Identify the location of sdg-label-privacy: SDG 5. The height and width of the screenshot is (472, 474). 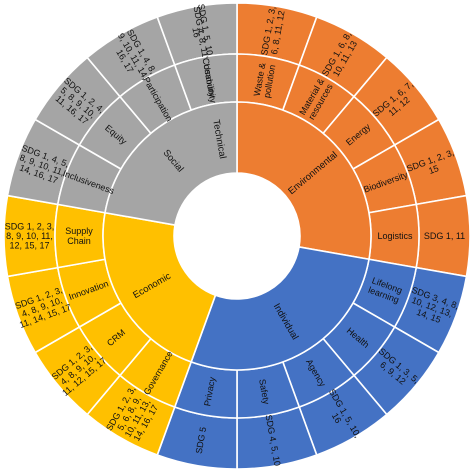
(201, 440).